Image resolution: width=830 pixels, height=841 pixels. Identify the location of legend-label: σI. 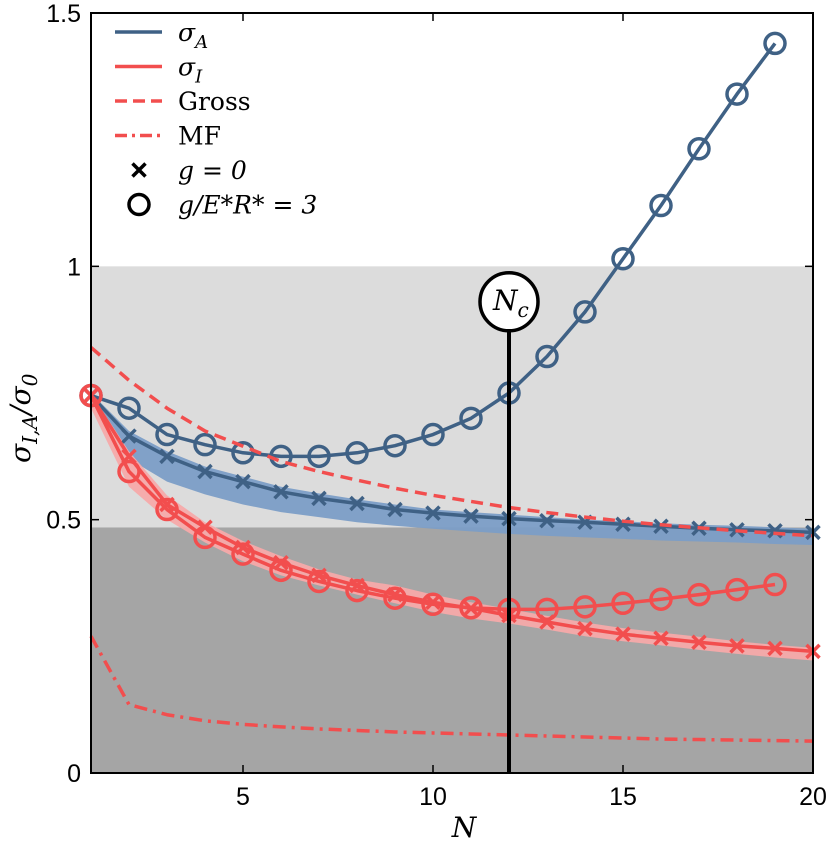
(190, 70).